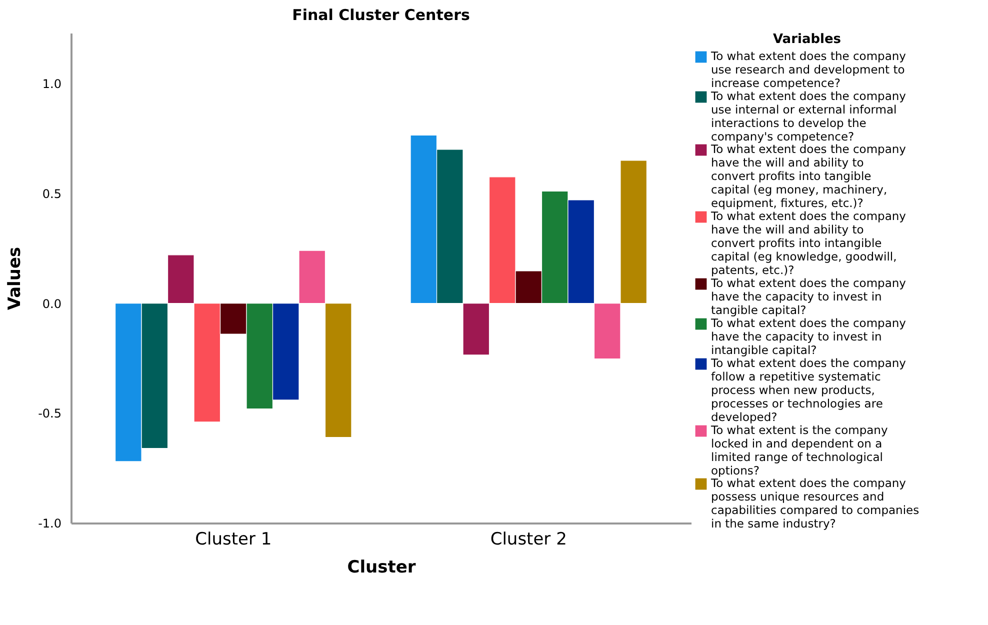 This screenshot has height=625, width=988. What do you see at coordinates (815, 503) in the screenshot?
I see `legend-label: To what extent does the company possess unique resources and capabilities compared to companies in the same industry?` at bounding box center [815, 503].